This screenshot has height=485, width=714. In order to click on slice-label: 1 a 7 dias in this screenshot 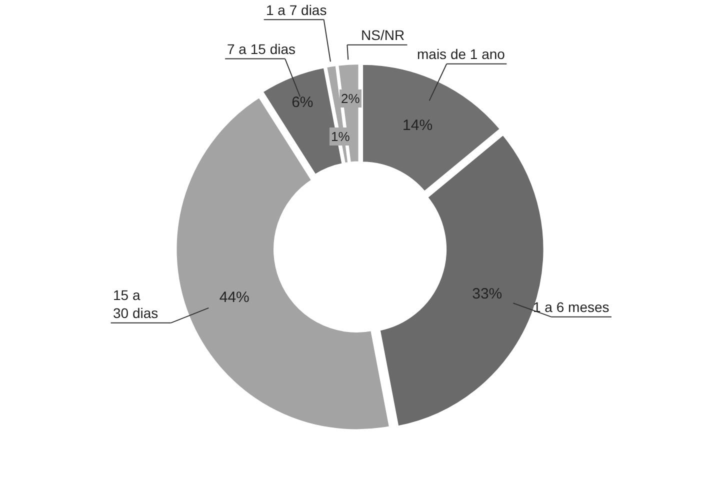, I will do `click(296, 10)`.